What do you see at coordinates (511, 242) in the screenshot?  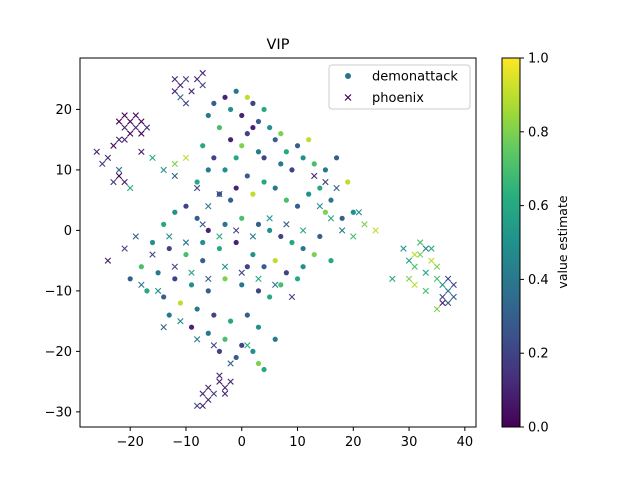 I see `colorbar-gradient` at bounding box center [511, 242].